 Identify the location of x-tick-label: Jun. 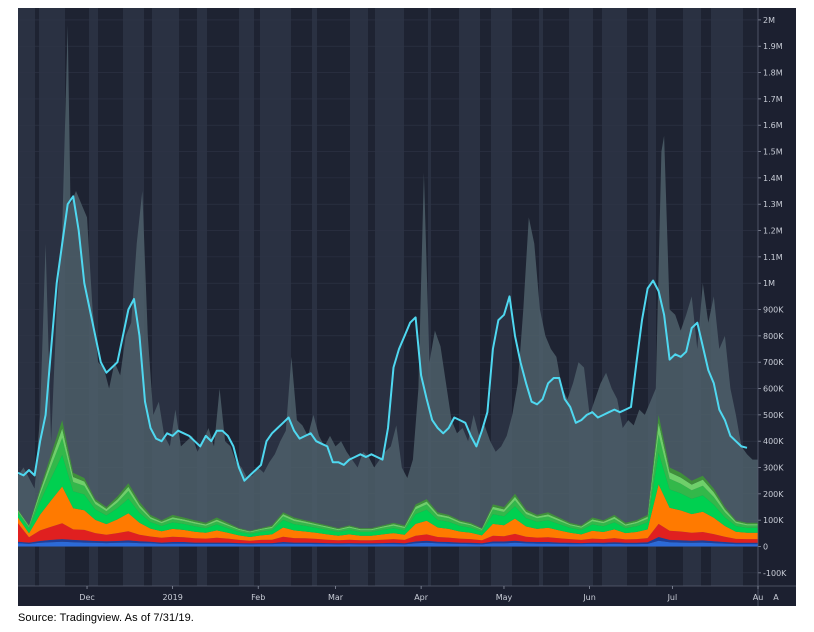
(589, 597).